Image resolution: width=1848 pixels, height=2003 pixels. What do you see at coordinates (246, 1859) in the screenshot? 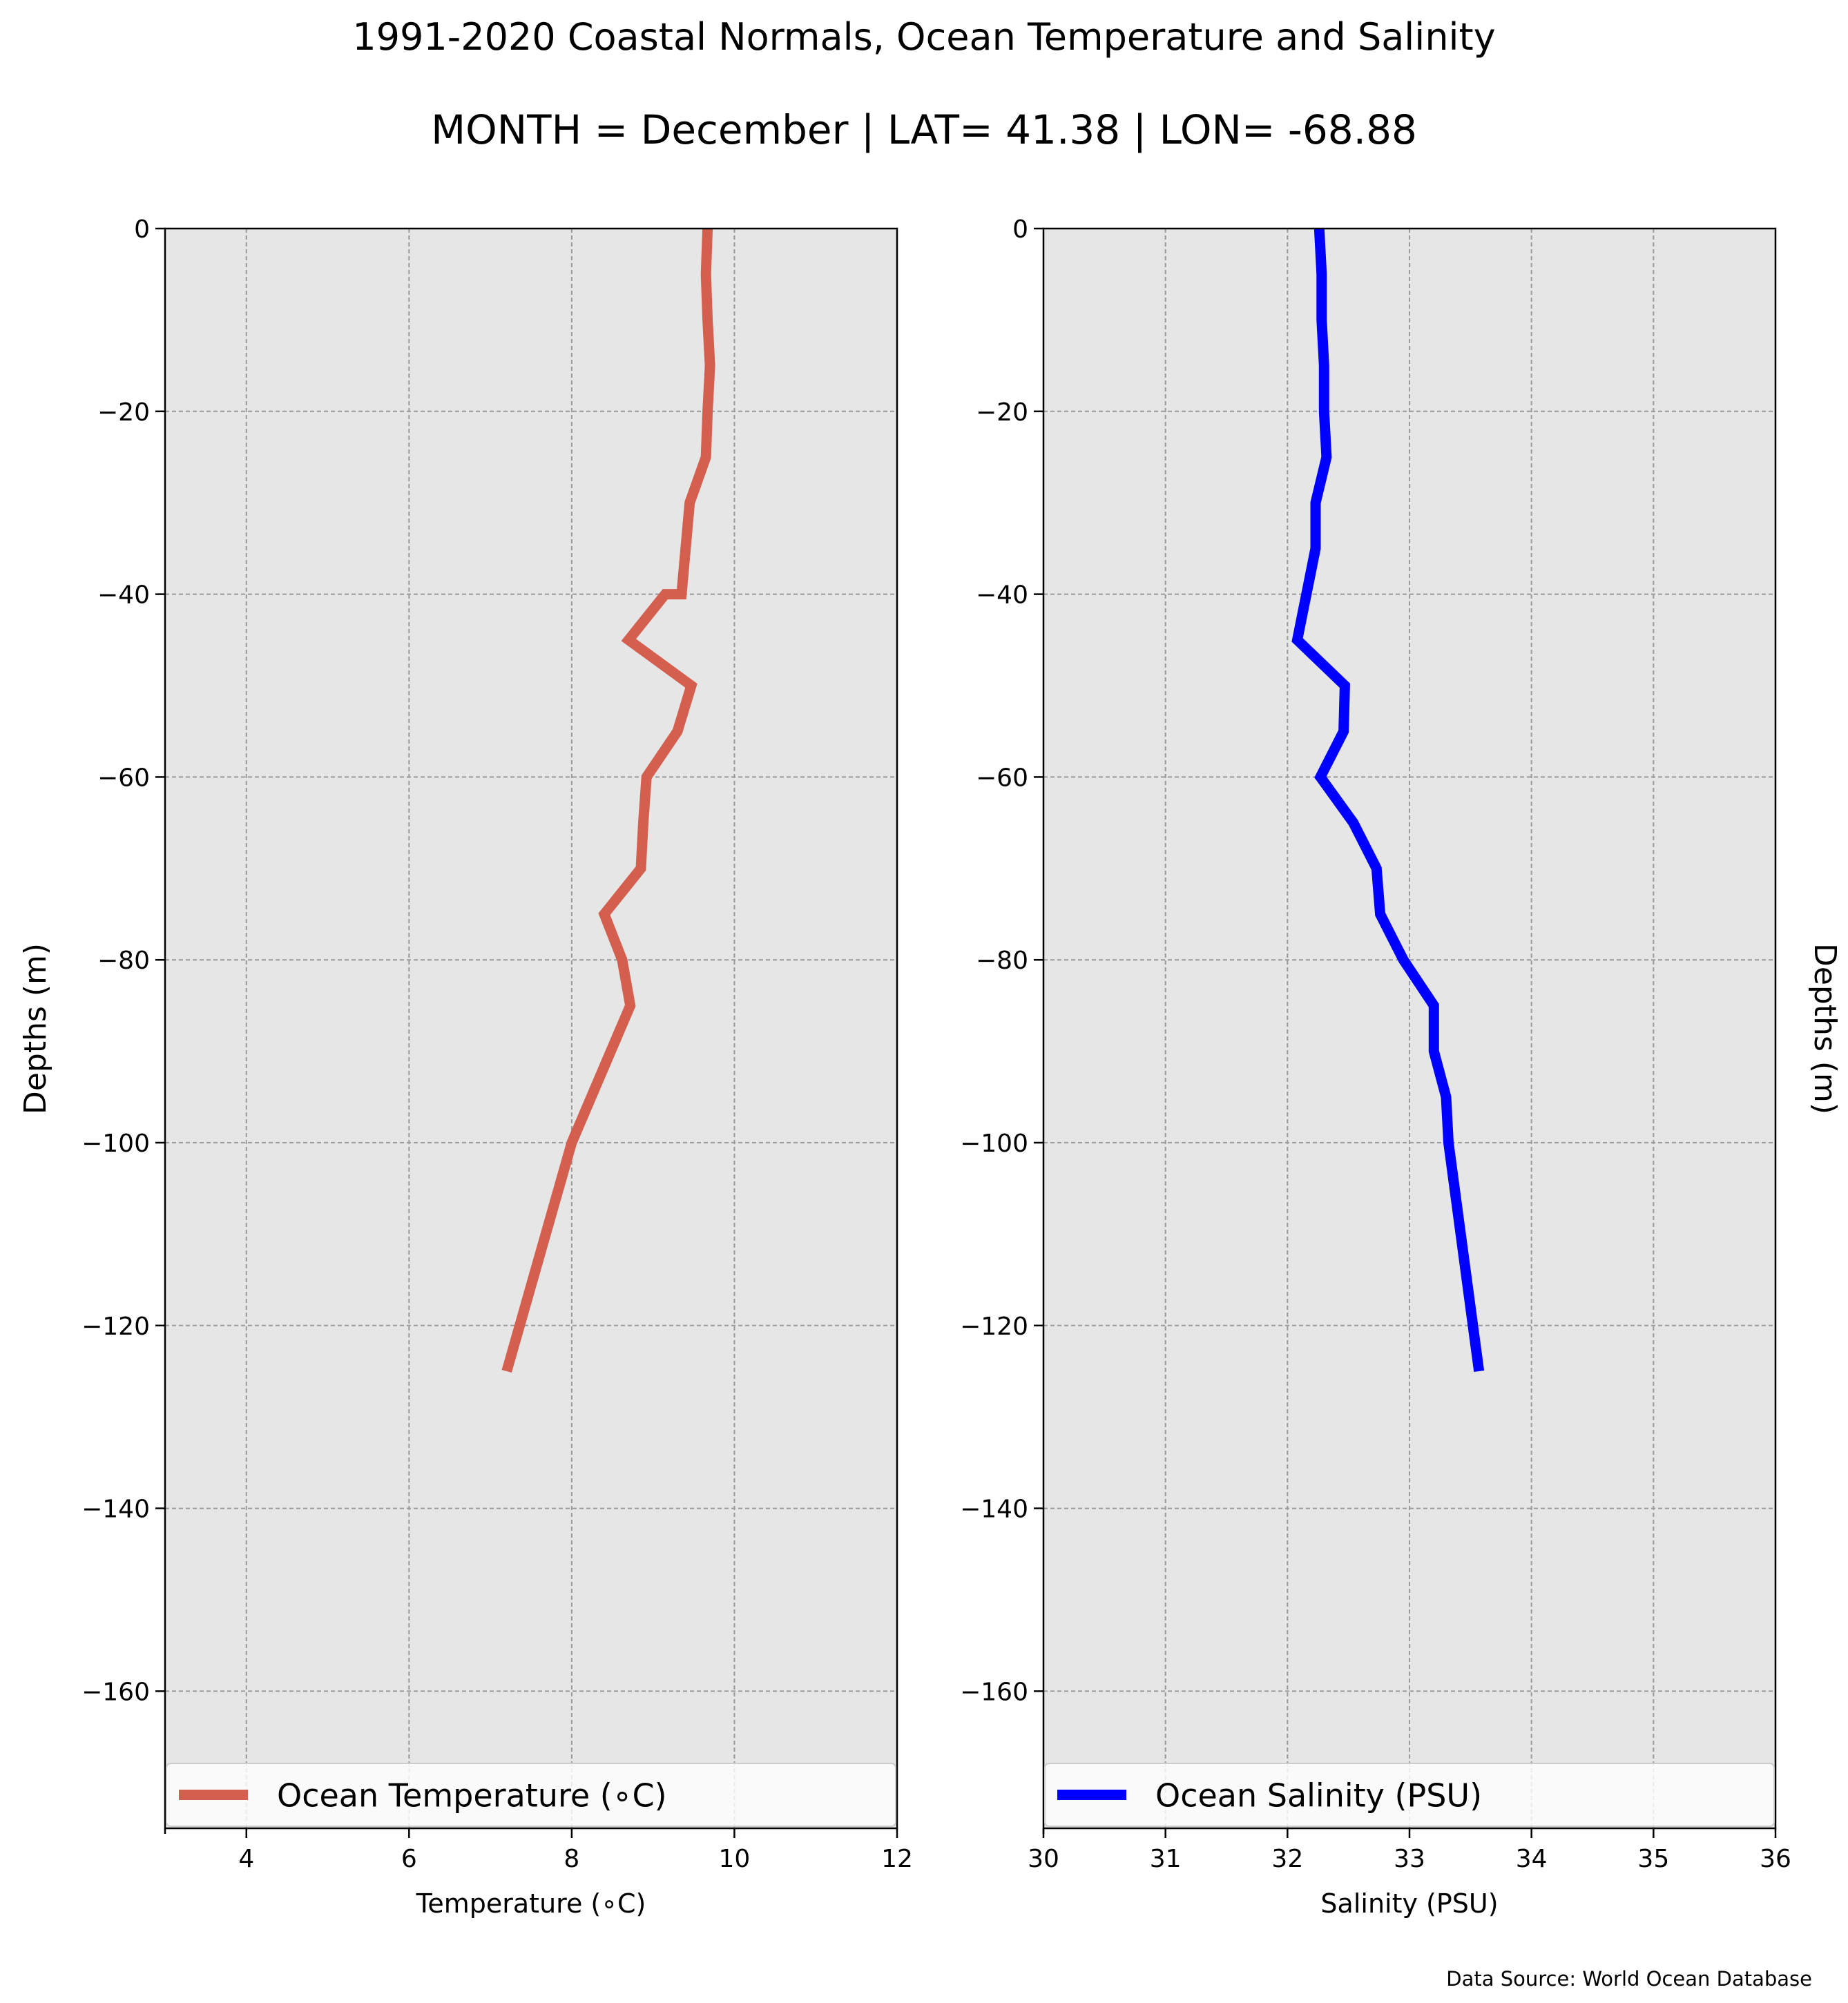
I see `x-tick-label: 4` at bounding box center [246, 1859].